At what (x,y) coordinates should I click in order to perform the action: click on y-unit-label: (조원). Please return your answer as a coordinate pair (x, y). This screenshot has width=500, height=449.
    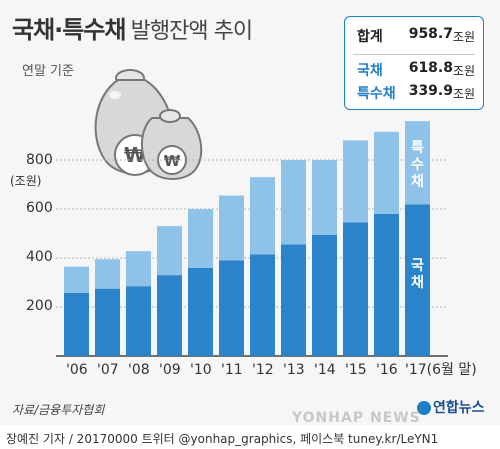
    Looking at the image, I should click on (26, 181).